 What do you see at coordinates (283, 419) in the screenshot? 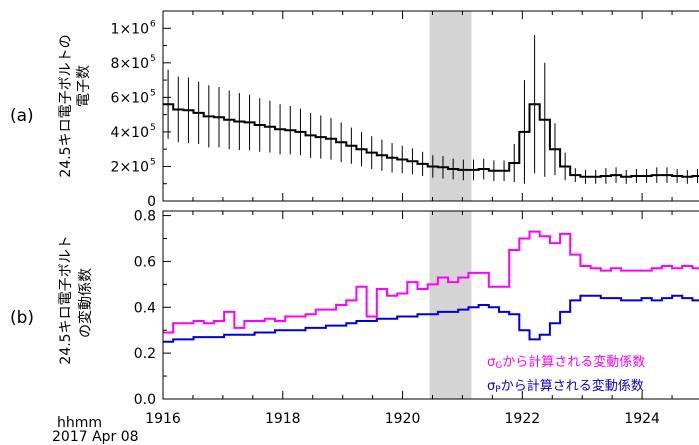
I see `x-tick-label: 1918` at bounding box center [283, 419].